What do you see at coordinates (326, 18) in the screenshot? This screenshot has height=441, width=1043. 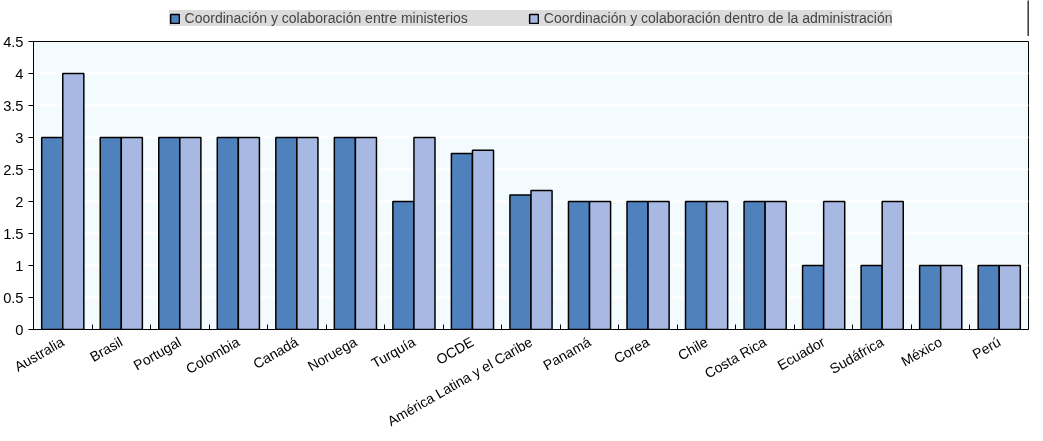 I see `legend-label: Coordinación y colaboración entre ministerios` at bounding box center [326, 18].